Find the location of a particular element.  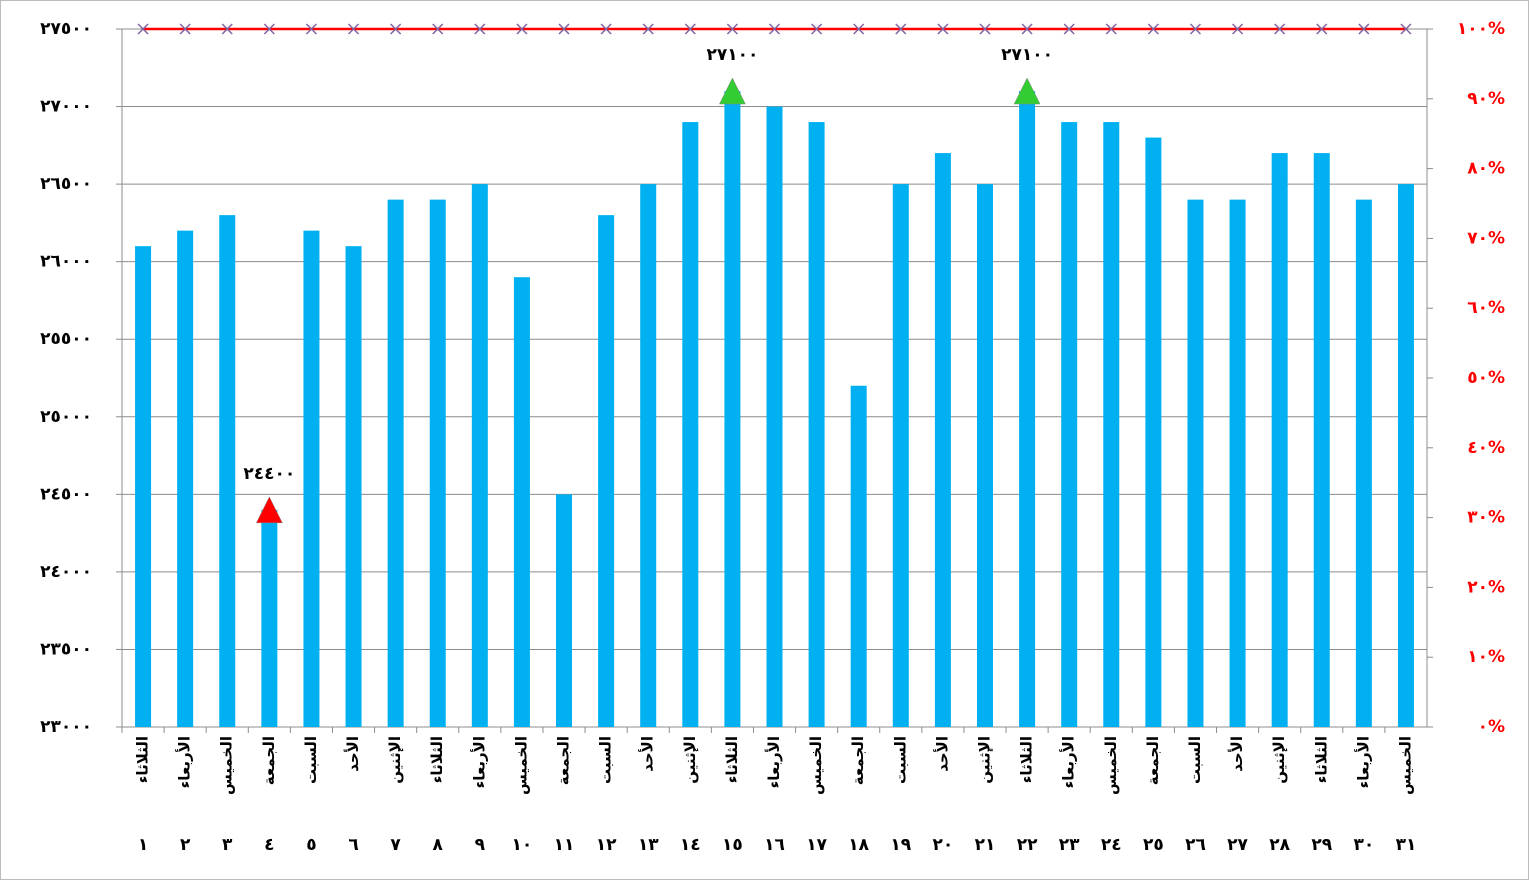

day-label: ٢٥ is located at coordinates (1153, 845).